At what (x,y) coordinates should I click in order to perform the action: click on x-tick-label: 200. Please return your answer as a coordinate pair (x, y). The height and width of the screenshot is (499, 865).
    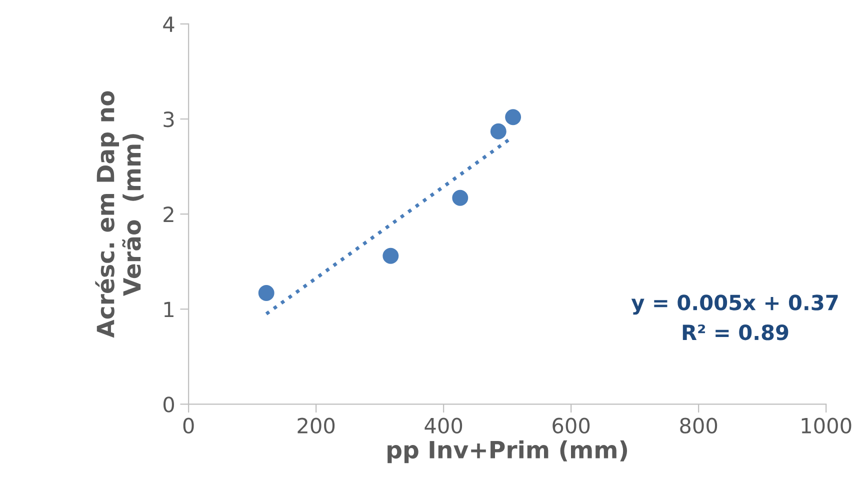
    Looking at the image, I should click on (316, 426).